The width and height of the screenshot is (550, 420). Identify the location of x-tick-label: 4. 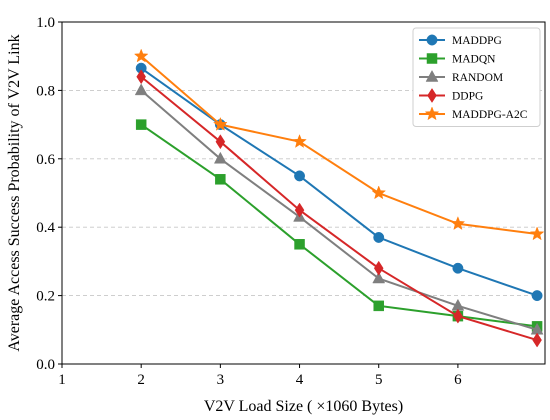
(300, 380).